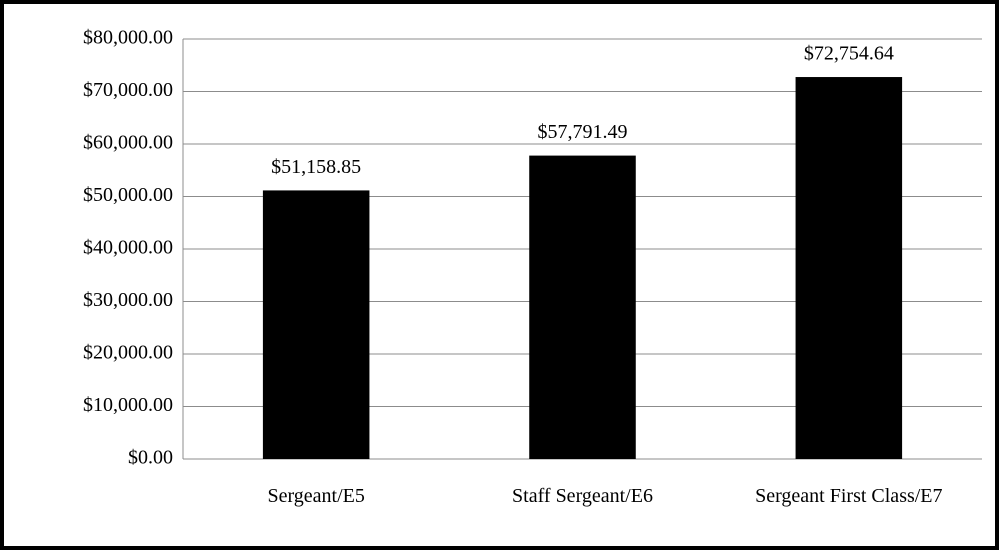  I want to click on x-tick-label: Sergeant/E5, so click(316, 496).